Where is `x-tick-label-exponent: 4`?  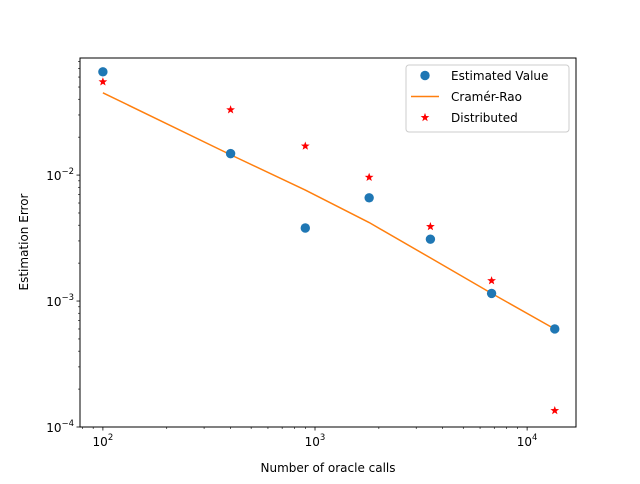 x-tick-label-exponent: 4 is located at coordinates (534, 438).